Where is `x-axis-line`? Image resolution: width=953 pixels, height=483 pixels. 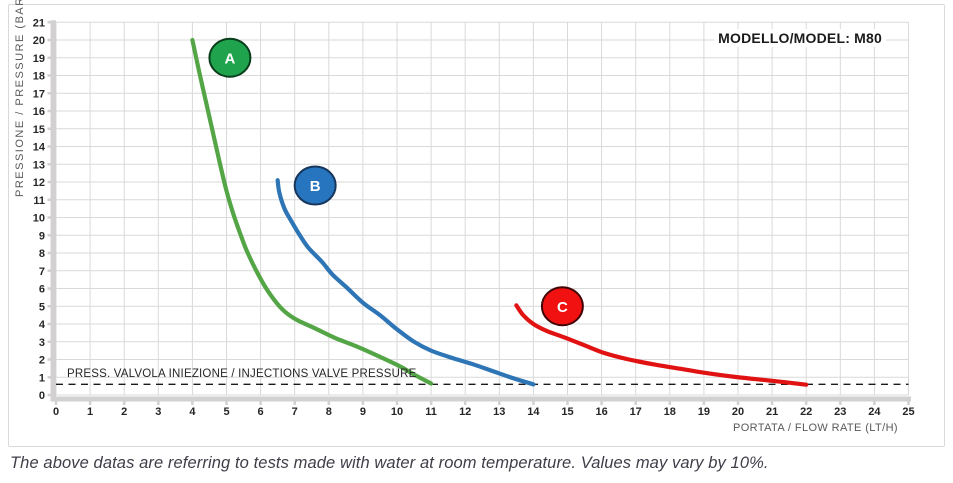 x-axis-line is located at coordinates (480, 399).